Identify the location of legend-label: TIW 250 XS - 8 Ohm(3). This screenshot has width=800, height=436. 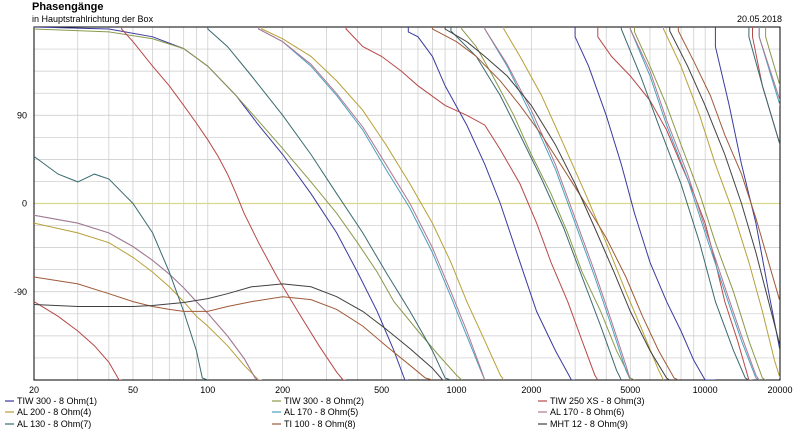
(597, 401).